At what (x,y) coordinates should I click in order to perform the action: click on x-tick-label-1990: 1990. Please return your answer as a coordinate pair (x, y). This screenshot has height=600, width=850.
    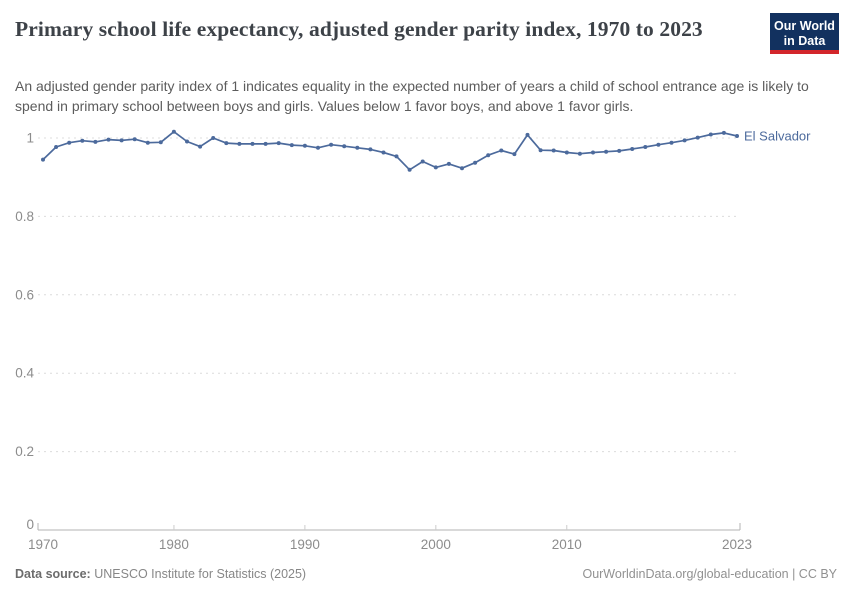
    Looking at the image, I should click on (305, 544).